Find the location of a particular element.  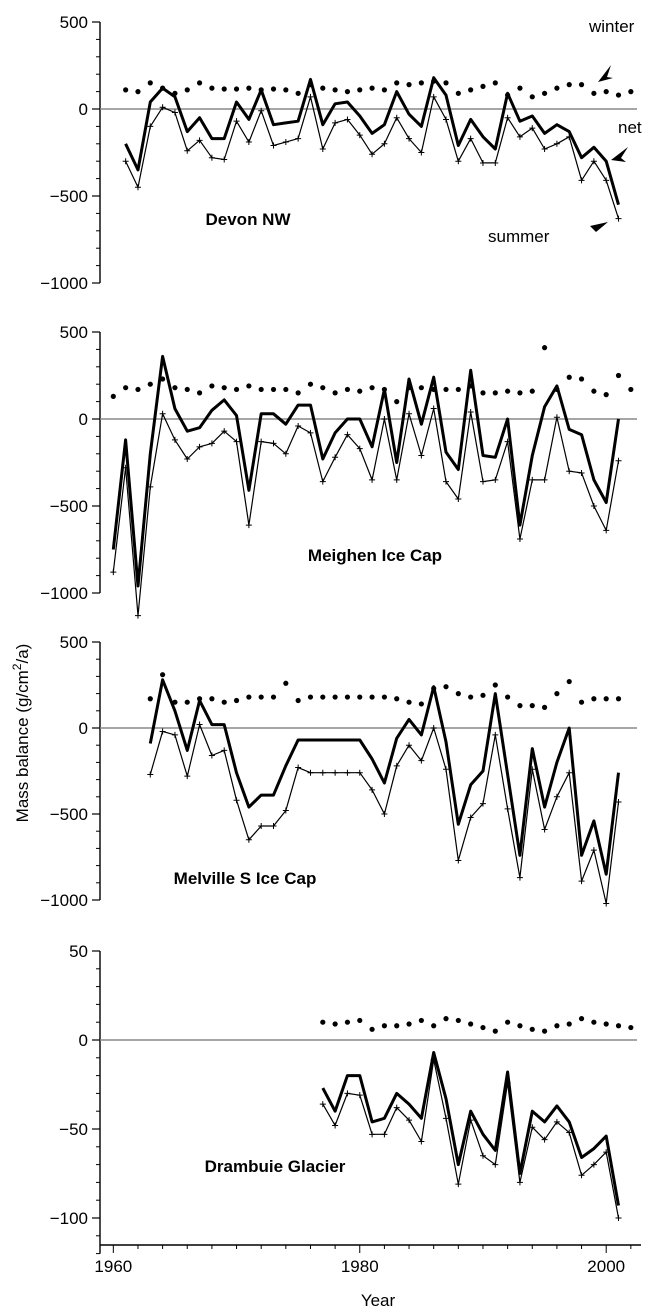

panel-title: Melville S Ice Cap is located at coordinates (245, 878).